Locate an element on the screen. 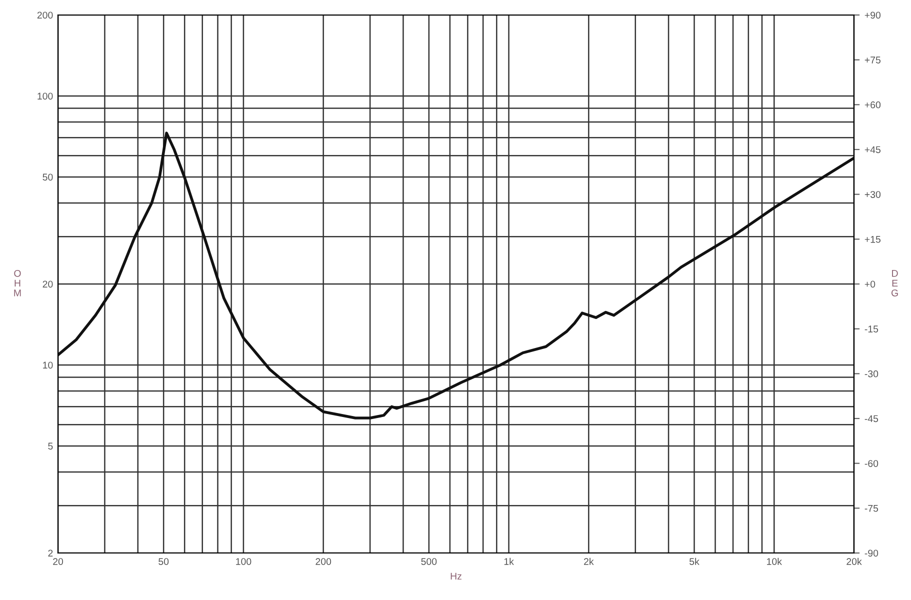 Image resolution: width=911 pixels, height=600 pixels. x-tick-label: 20k is located at coordinates (854, 561).